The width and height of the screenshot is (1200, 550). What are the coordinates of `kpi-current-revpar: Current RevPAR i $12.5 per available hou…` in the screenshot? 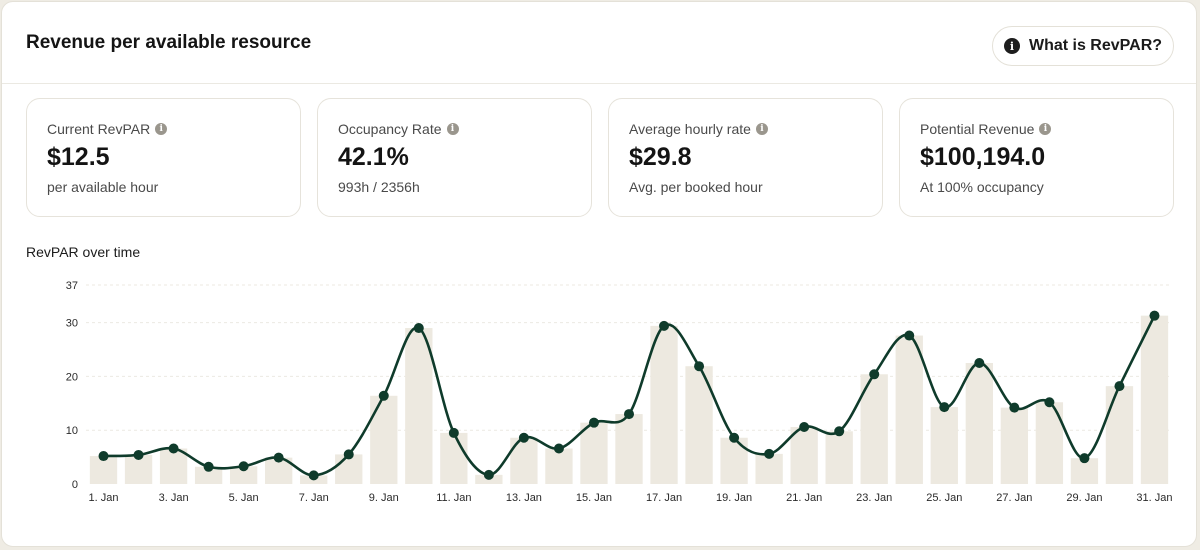 It's located at (163, 157).